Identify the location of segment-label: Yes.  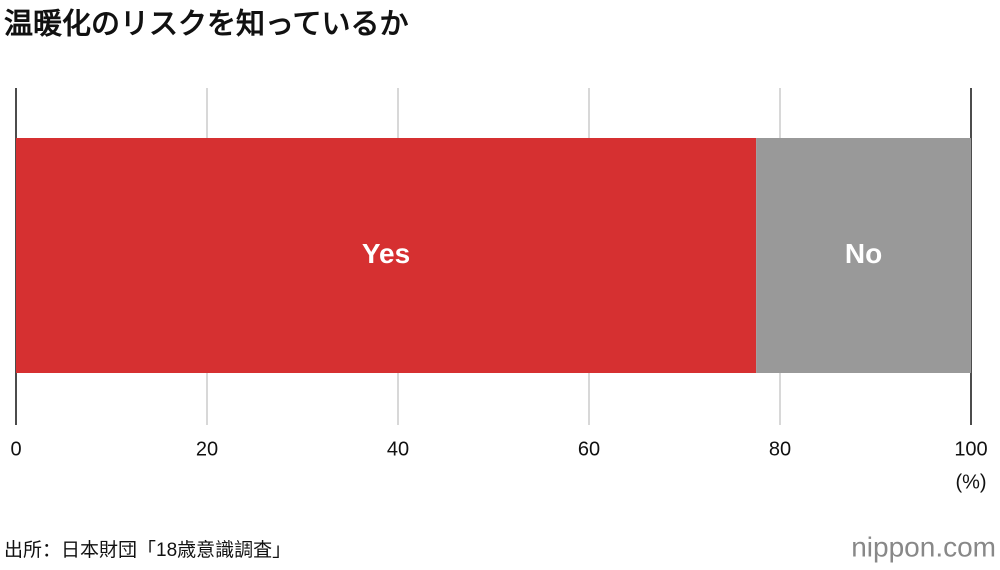
(386, 253).